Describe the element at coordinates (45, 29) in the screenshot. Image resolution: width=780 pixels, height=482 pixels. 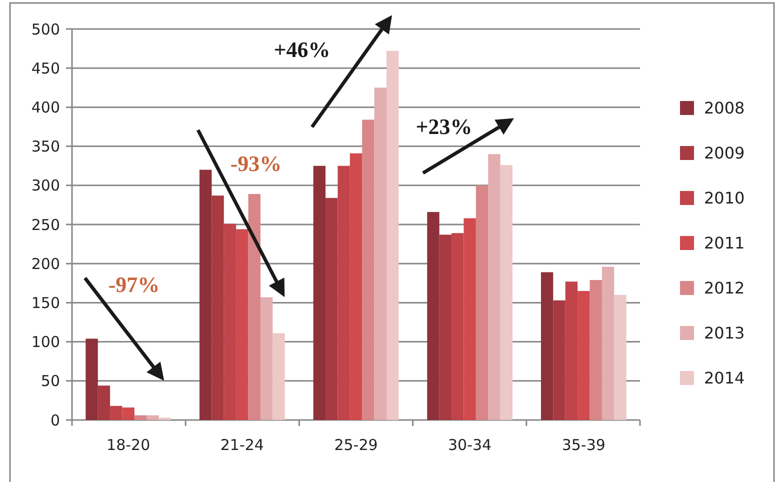
I see `y-tick-label: 500` at that location.